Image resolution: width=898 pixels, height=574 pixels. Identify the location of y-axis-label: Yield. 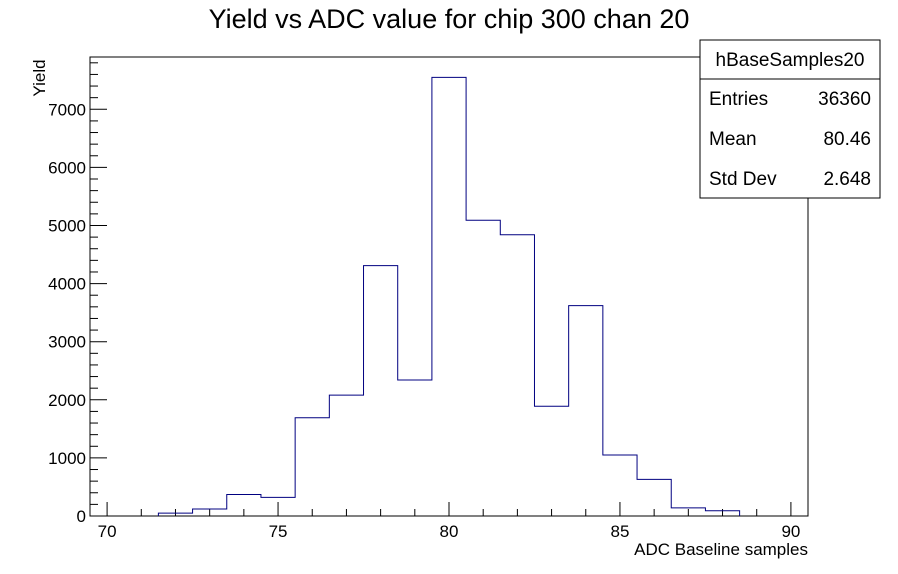
(39, 77).